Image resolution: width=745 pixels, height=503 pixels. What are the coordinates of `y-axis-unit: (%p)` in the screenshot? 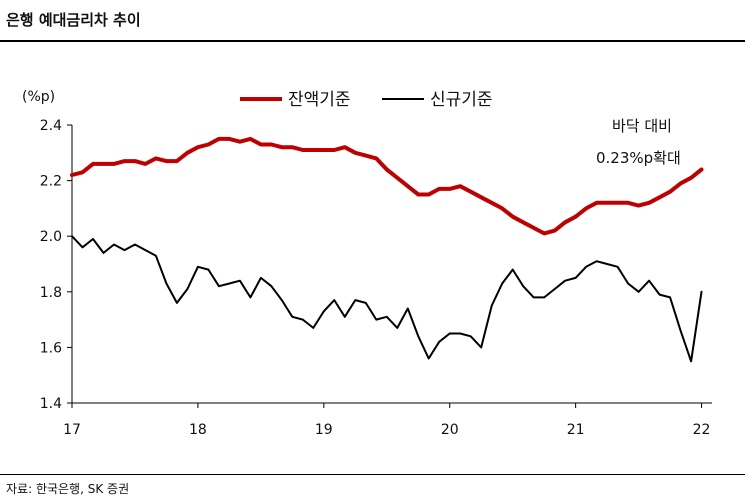 It's located at (38, 97).